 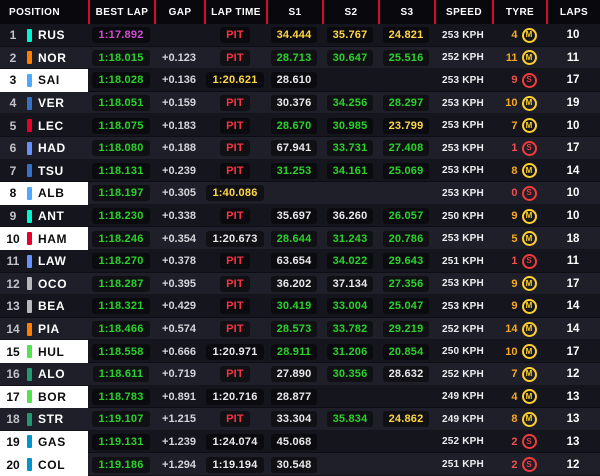 What do you see at coordinates (406, 238) in the screenshot?
I see `sector3-value: 20.786` at bounding box center [406, 238].